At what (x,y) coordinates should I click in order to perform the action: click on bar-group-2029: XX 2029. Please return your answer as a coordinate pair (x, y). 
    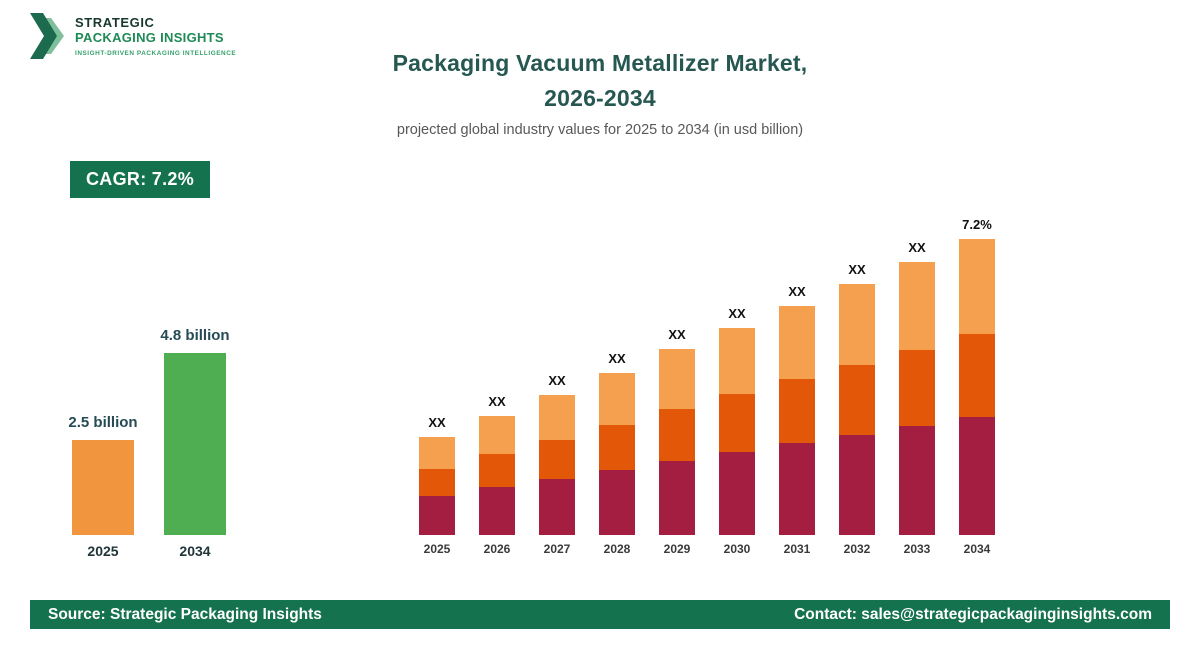
    Looking at the image, I should click on (677, 441).